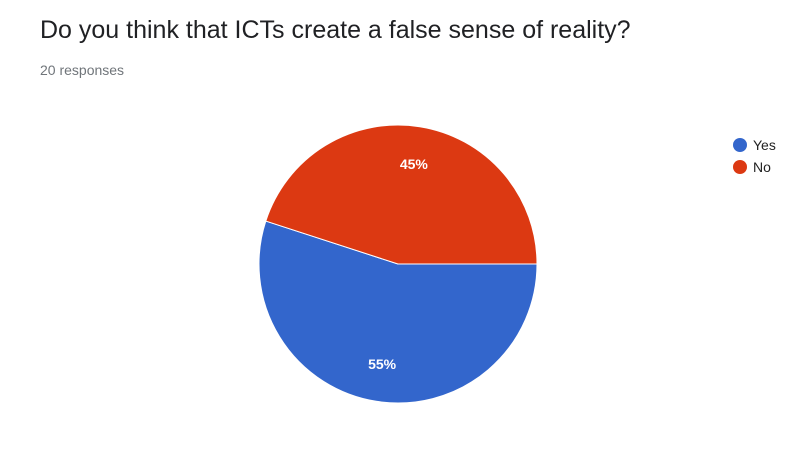  What do you see at coordinates (398, 312) in the screenshot?
I see `pie-slice-yes` at bounding box center [398, 312].